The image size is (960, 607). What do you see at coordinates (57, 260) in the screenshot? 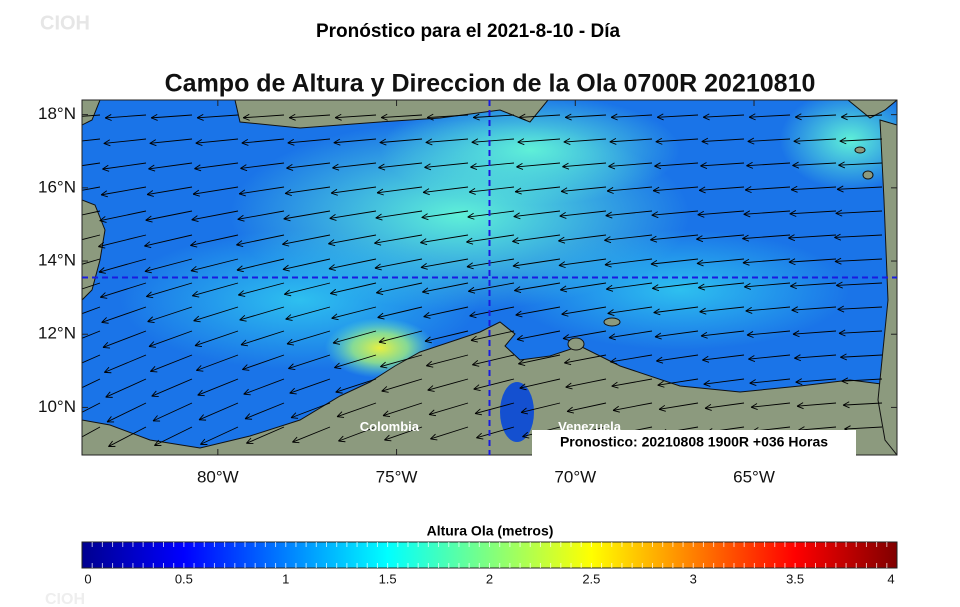
I see `lat-tick-label: 14°N` at bounding box center [57, 260].